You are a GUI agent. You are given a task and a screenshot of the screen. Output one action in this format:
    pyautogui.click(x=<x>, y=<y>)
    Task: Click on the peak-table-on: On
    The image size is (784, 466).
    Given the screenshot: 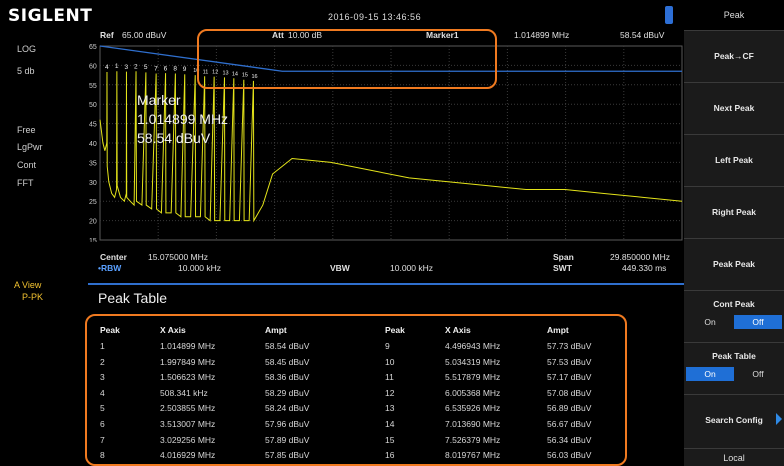 What is the action you would take?
    pyautogui.click(x=710, y=374)
    